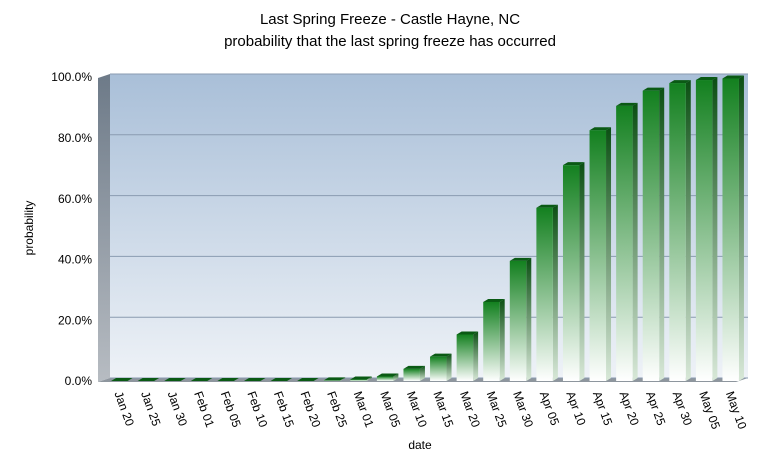  Describe the element at coordinates (151, 408) in the screenshot. I see `x-tick-label: Jan 25` at that location.